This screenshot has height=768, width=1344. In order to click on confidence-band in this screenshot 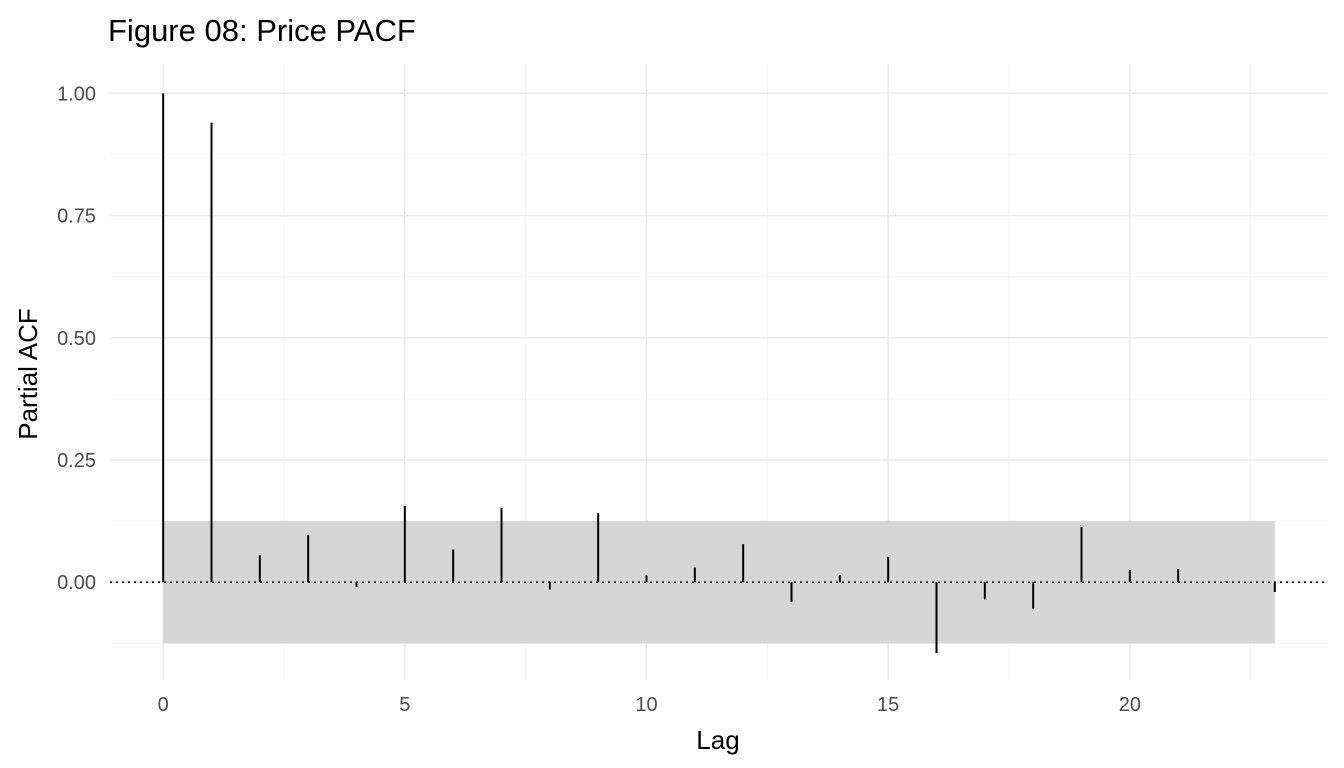, I will do `click(719, 582)`.